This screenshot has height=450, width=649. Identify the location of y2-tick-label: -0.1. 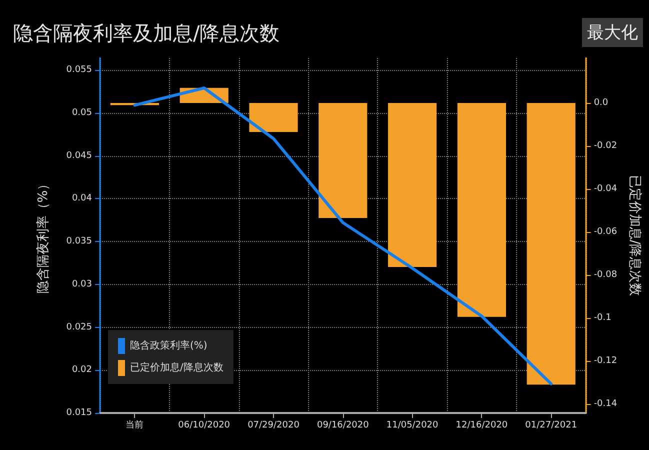
(603, 317).